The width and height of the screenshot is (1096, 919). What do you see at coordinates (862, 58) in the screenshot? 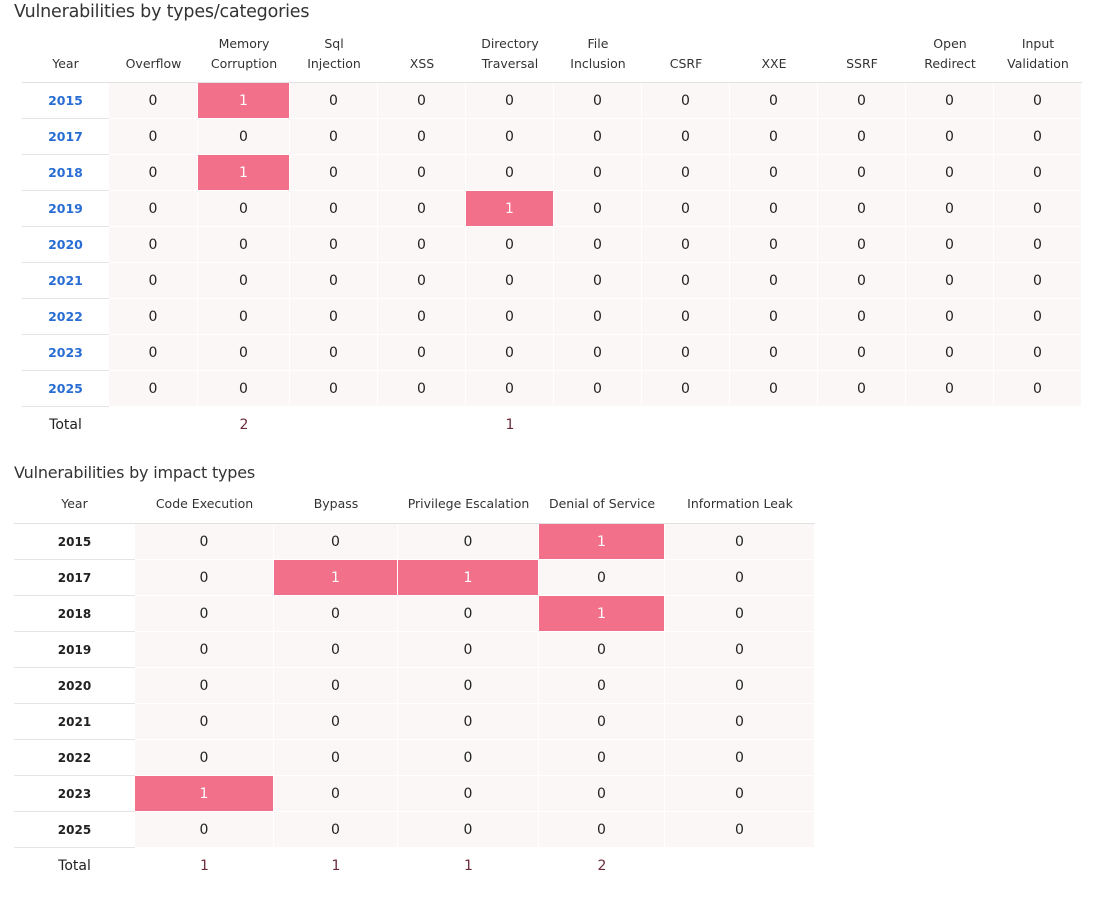
I see `column-header-ssrf: SSRF` at bounding box center [862, 58].